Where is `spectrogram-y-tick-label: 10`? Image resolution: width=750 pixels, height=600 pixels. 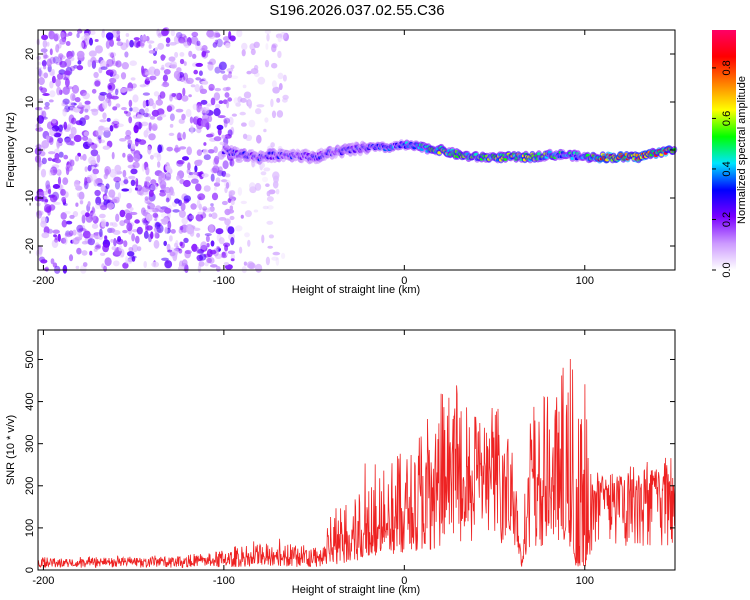 spectrogram-y-tick-label: 10 is located at coordinates (30, 102).